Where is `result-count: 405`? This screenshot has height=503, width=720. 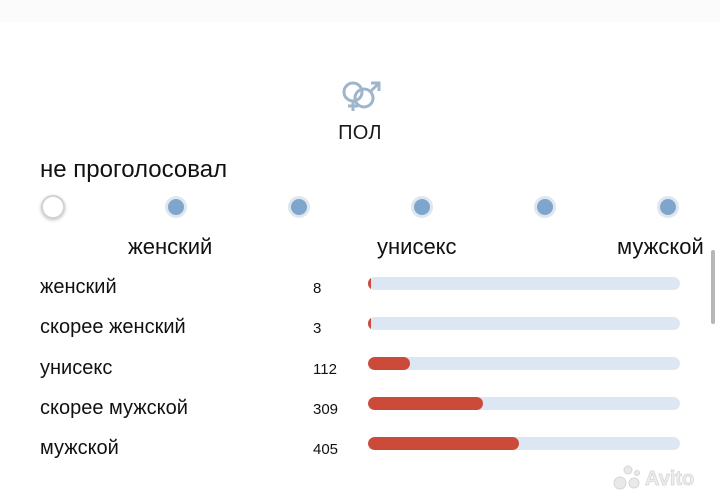 result-count: 405 is located at coordinates (326, 449).